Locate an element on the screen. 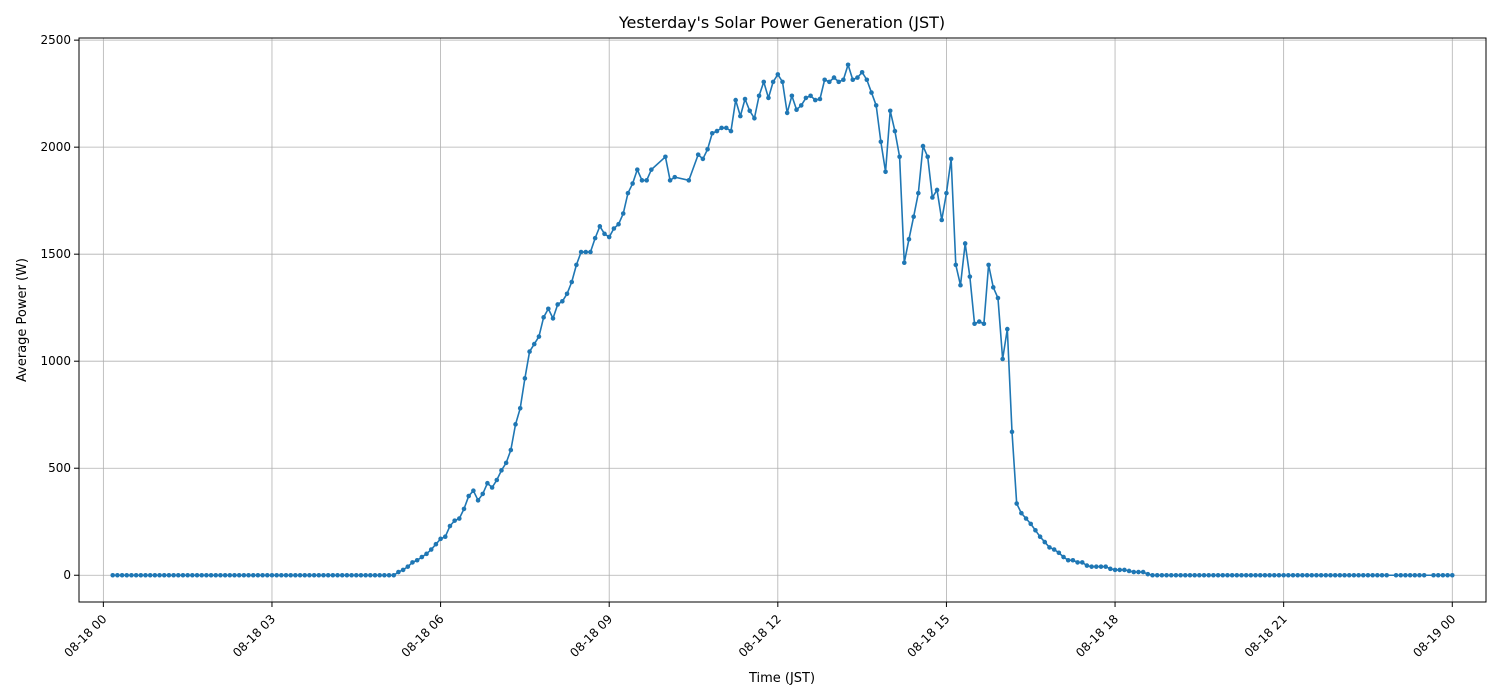 This screenshot has width=1500, height=700. x-tick-label: 08-19 00 is located at coordinates (1434, 636).